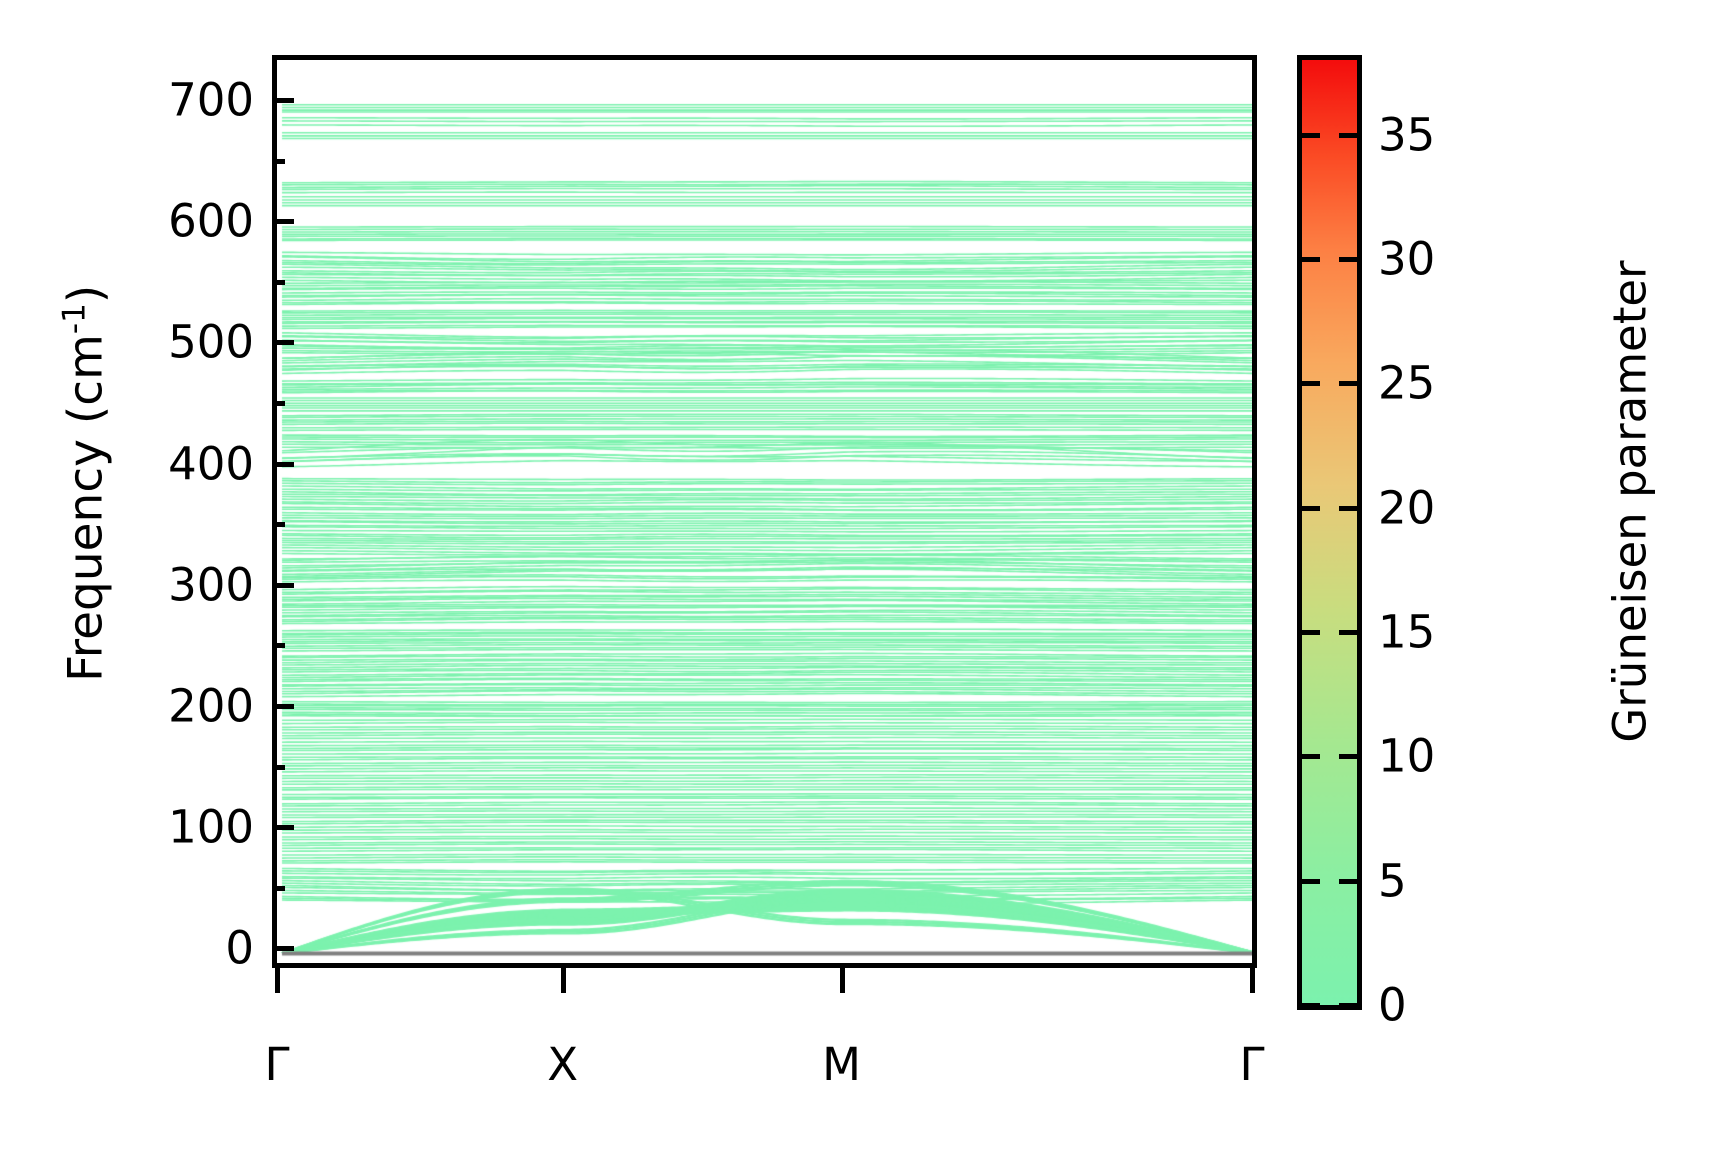 This screenshot has height=1162, width=1717. Describe the element at coordinates (1392, 881) in the screenshot. I see `colorbar-tick-label: 5` at that location.